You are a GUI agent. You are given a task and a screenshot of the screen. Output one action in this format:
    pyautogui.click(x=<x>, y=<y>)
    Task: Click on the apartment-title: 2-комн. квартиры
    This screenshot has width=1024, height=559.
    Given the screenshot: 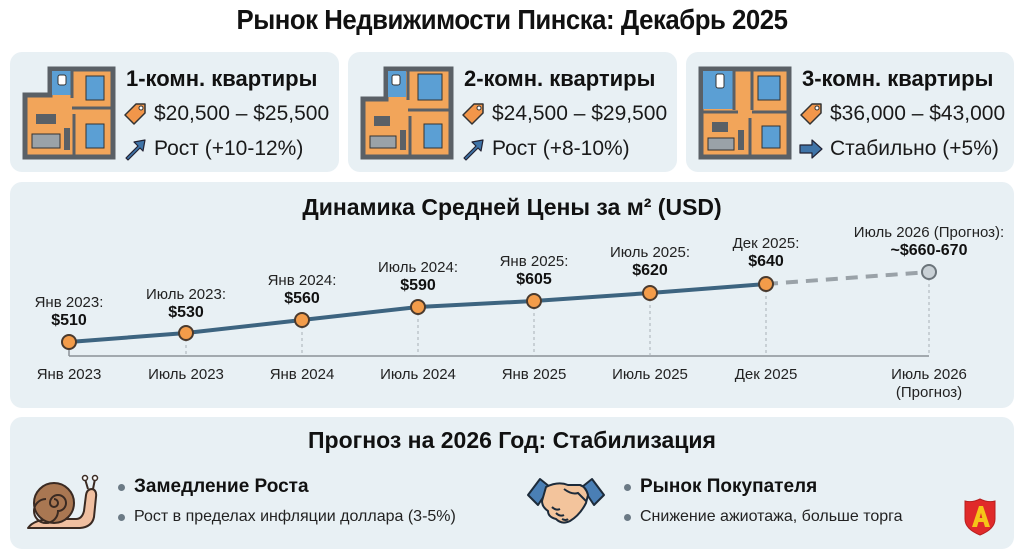 What is the action you would take?
    pyautogui.click(x=560, y=78)
    